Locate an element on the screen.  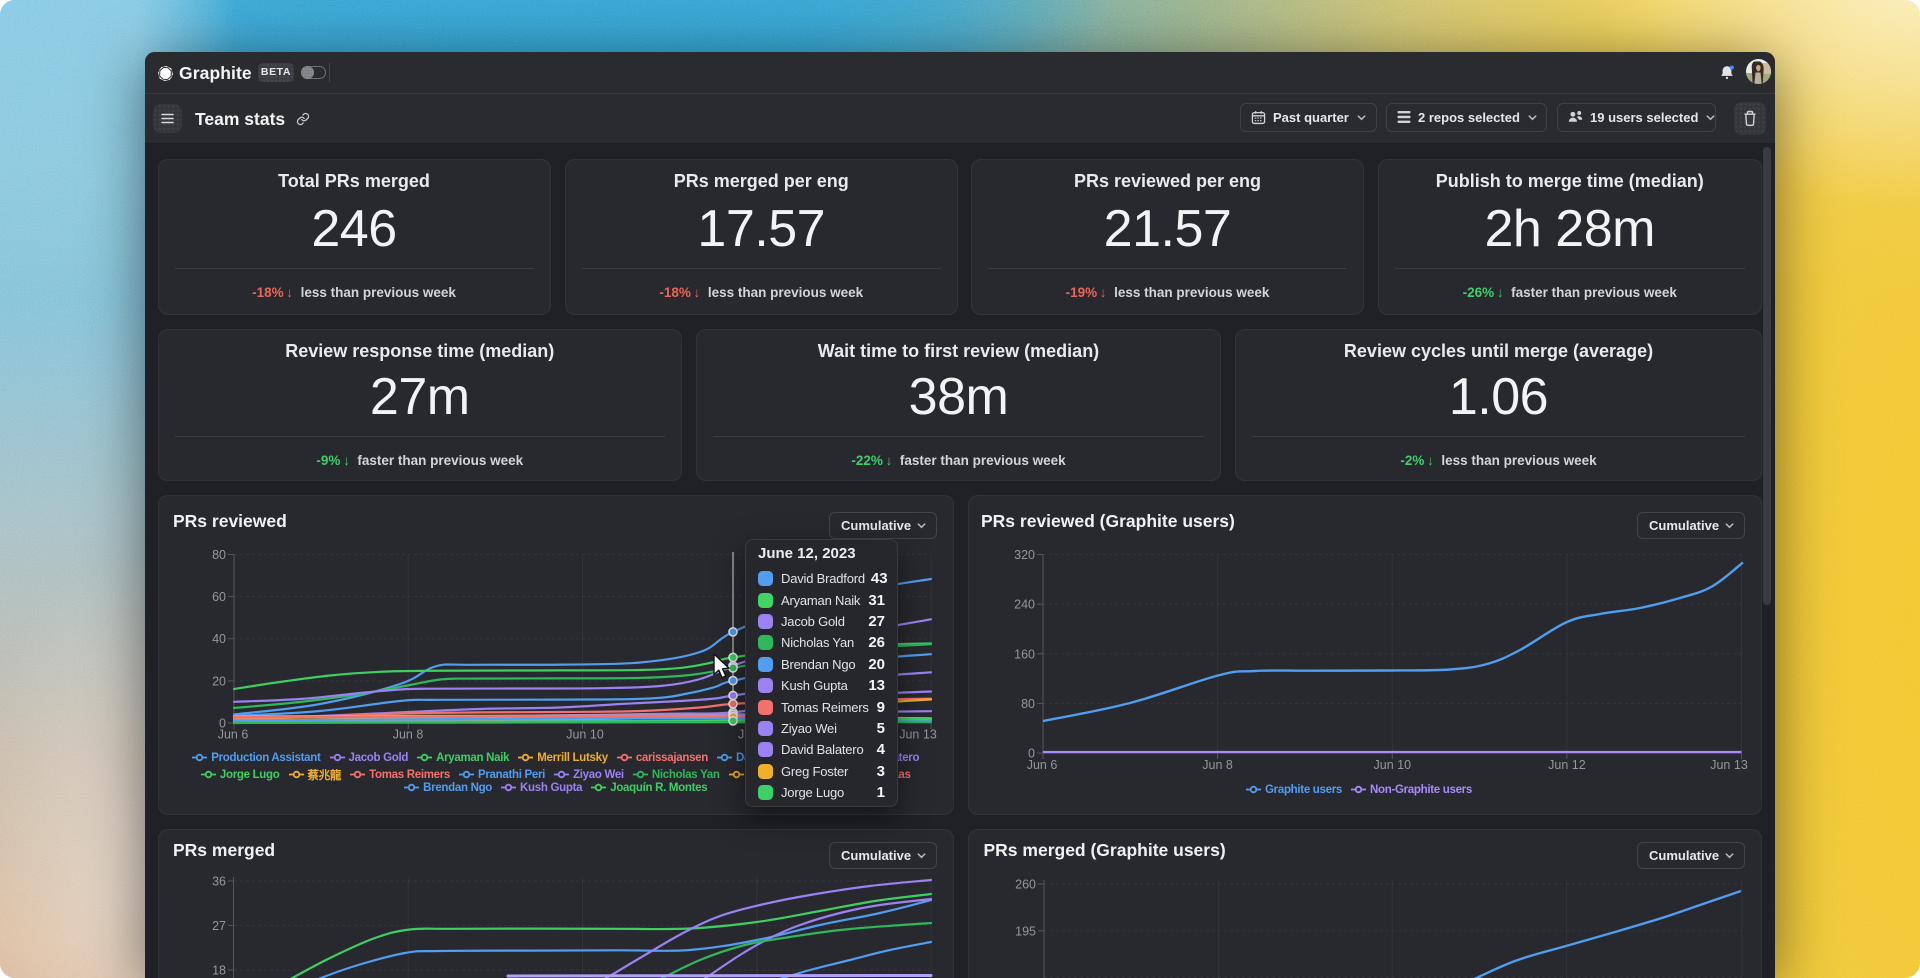
svg-text: 20 is located at coordinates (219, 681).